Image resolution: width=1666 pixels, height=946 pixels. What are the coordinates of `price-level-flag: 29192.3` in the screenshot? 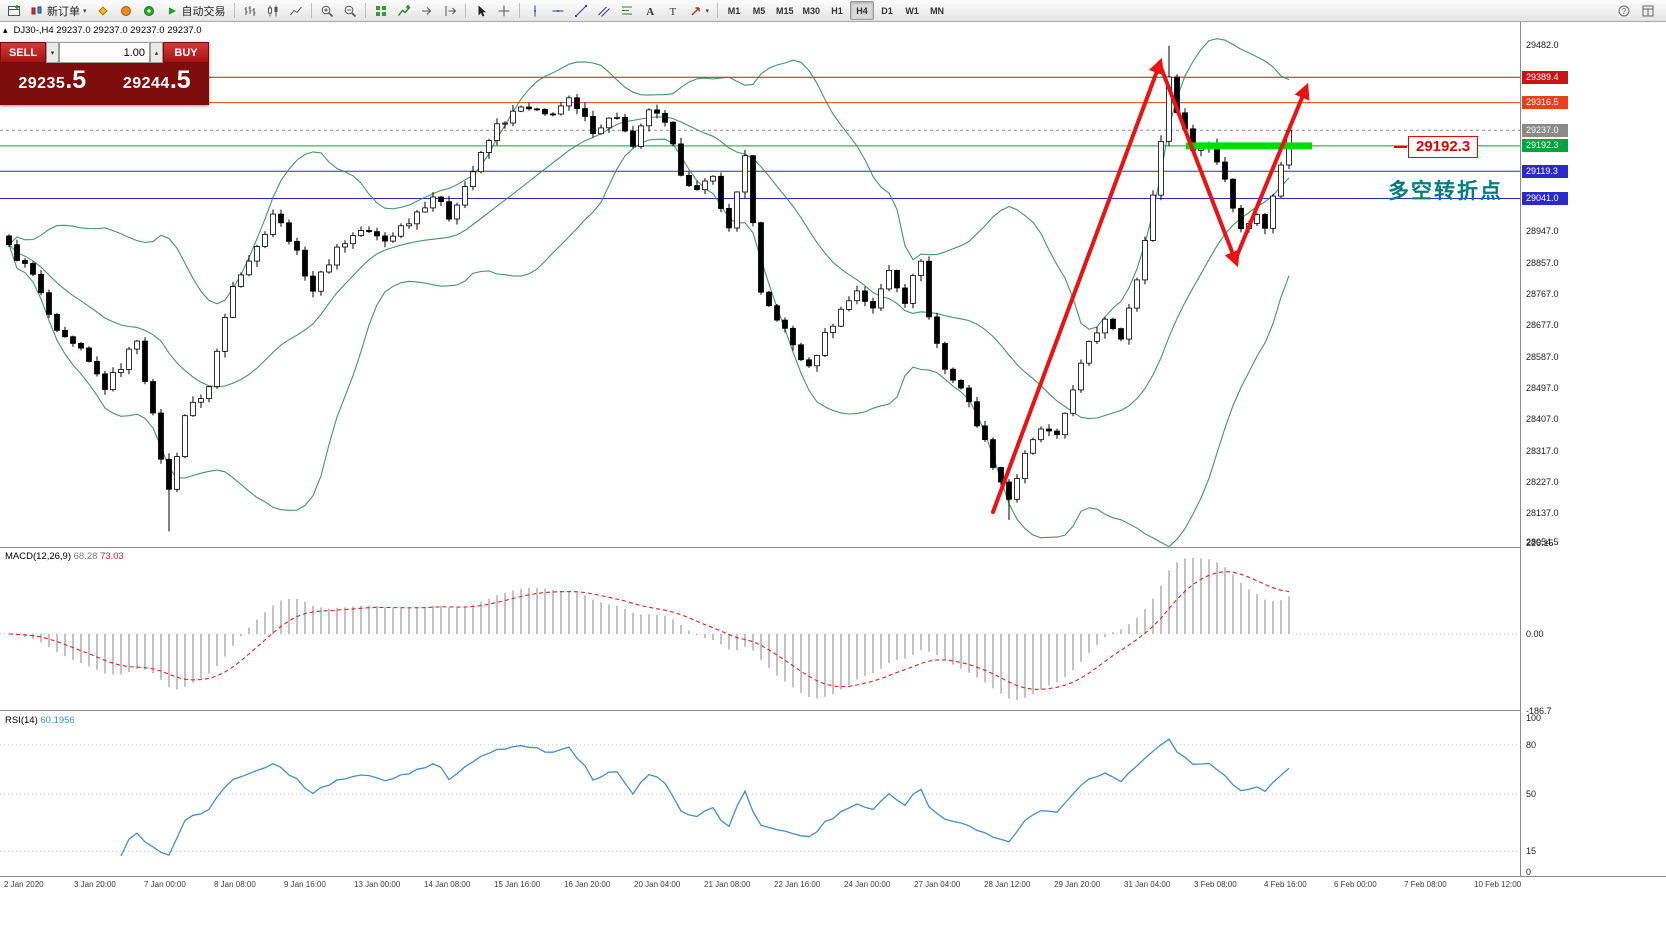 It's located at (1443, 147).